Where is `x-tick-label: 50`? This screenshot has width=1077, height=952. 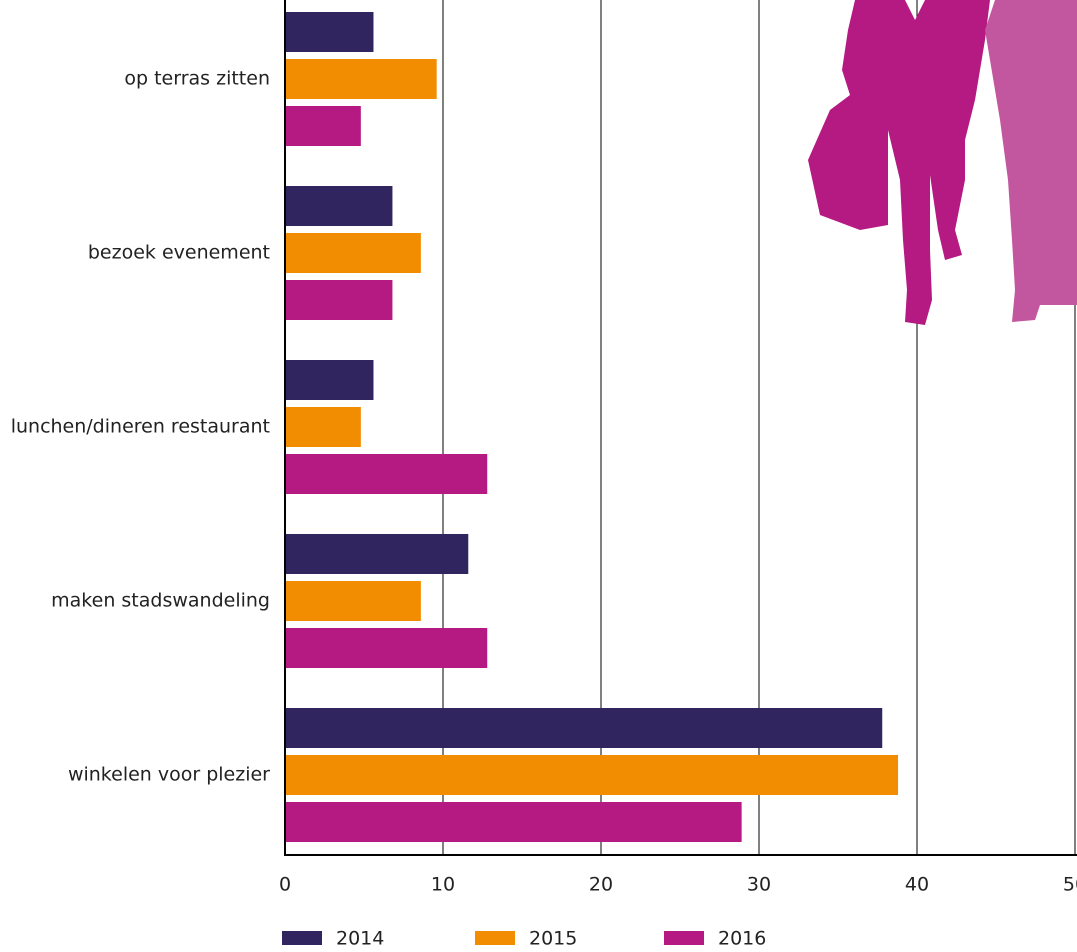 x-tick-label: 50 is located at coordinates (1070, 885).